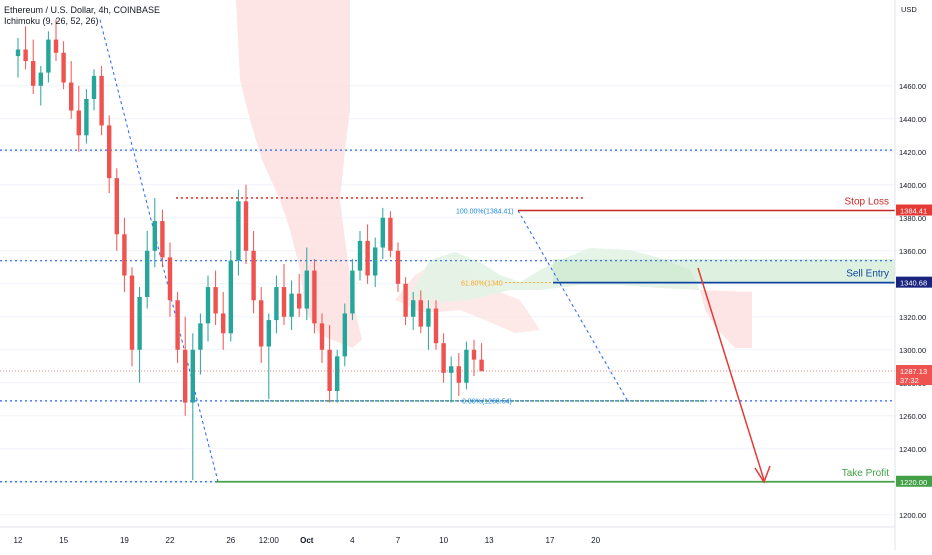 Image resolution: width=932 pixels, height=555 pixels. What do you see at coordinates (912, 185) in the screenshot?
I see `y-tick-label: 1400.00` at bounding box center [912, 185].